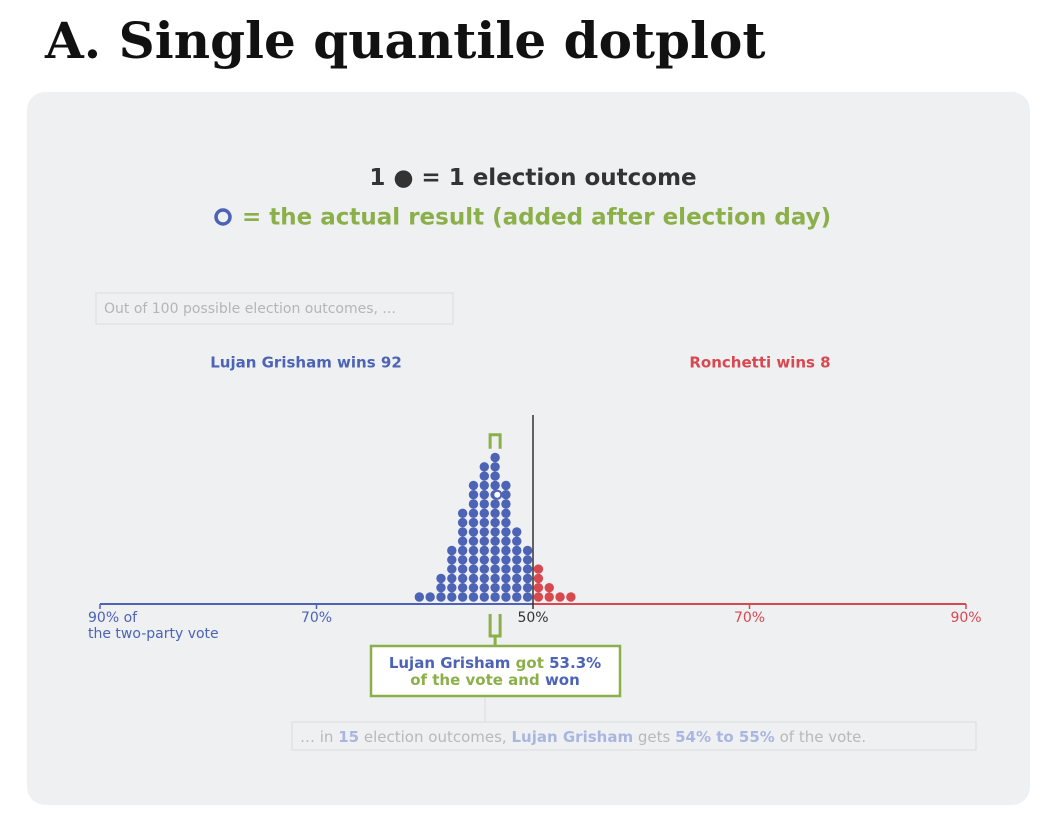  Describe the element at coordinates (377, 178) in the screenshot. I see `legend-count: 1` at that location.